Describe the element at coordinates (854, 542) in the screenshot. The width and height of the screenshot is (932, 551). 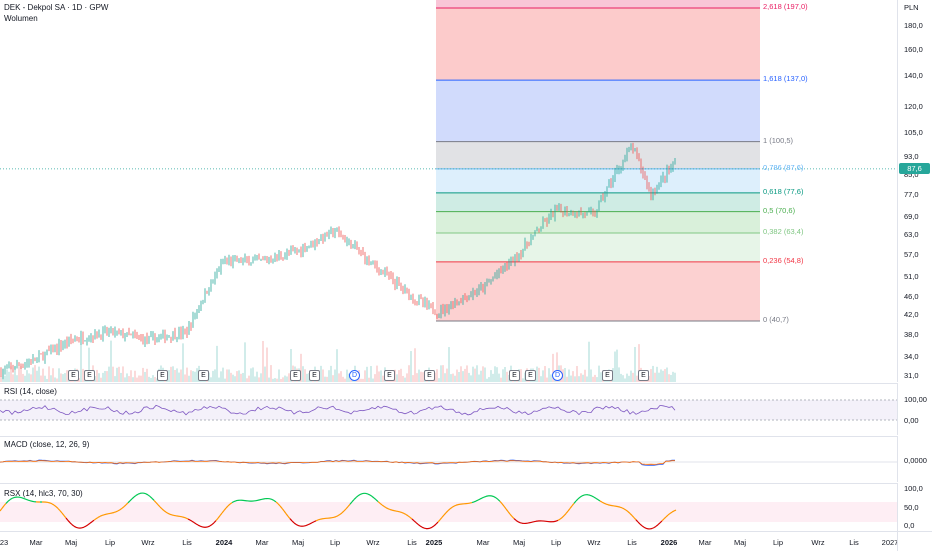
I see `time-label: Lis` at that location.